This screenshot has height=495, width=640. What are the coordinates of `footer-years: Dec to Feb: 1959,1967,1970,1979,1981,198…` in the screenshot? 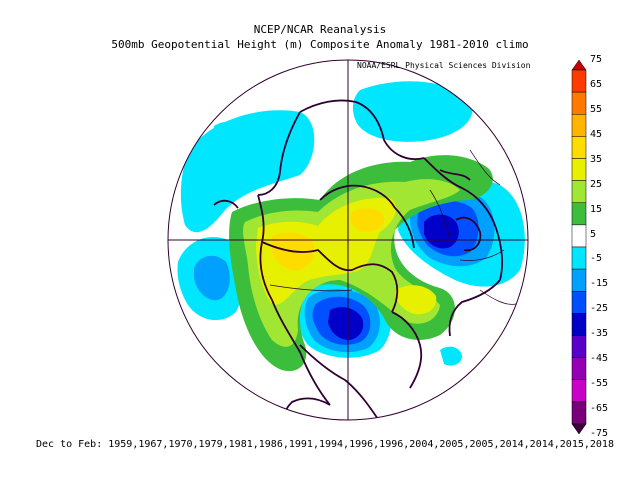 It's located at (325, 444).